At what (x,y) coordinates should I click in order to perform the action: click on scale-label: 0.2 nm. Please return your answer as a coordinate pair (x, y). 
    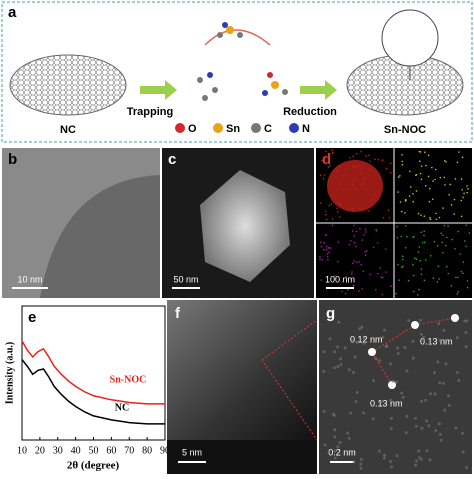
    Looking at the image, I should click on (342, 452).